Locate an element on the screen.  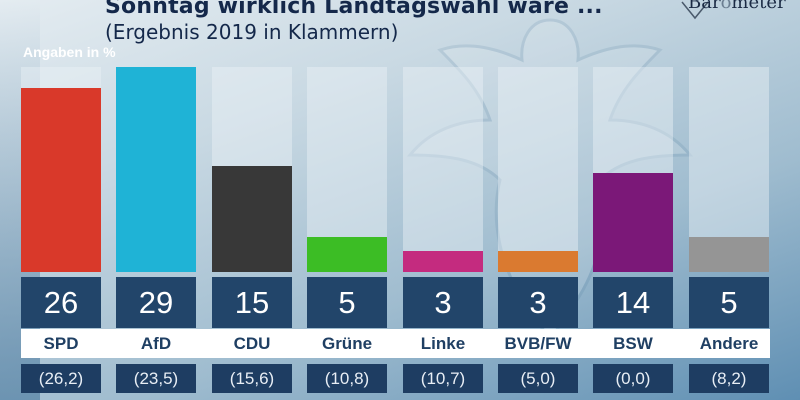
bar-spd is located at coordinates (61, 180).